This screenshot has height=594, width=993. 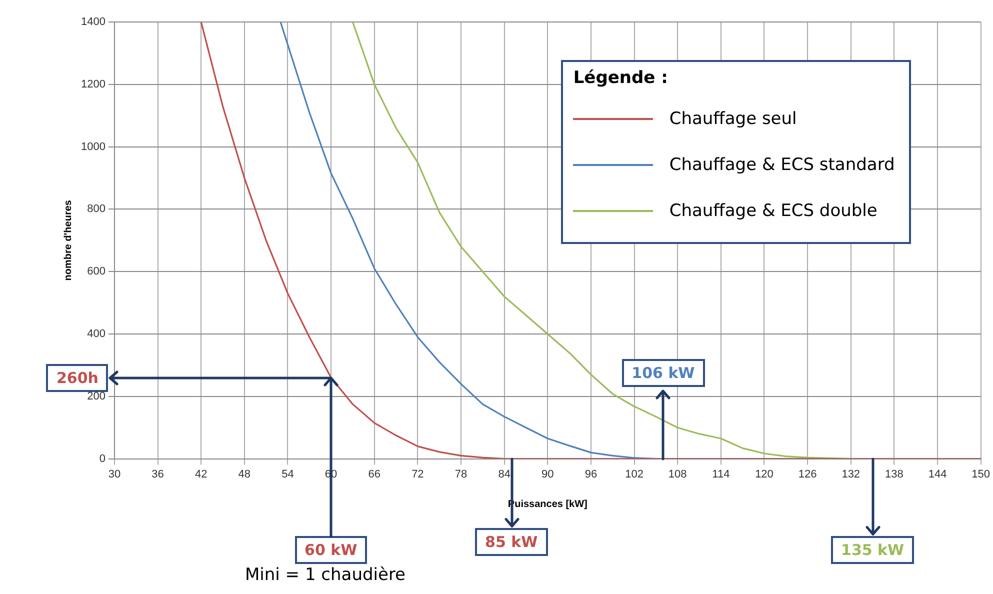 I want to click on x-tick-label: 120, so click(x=764, y=474).